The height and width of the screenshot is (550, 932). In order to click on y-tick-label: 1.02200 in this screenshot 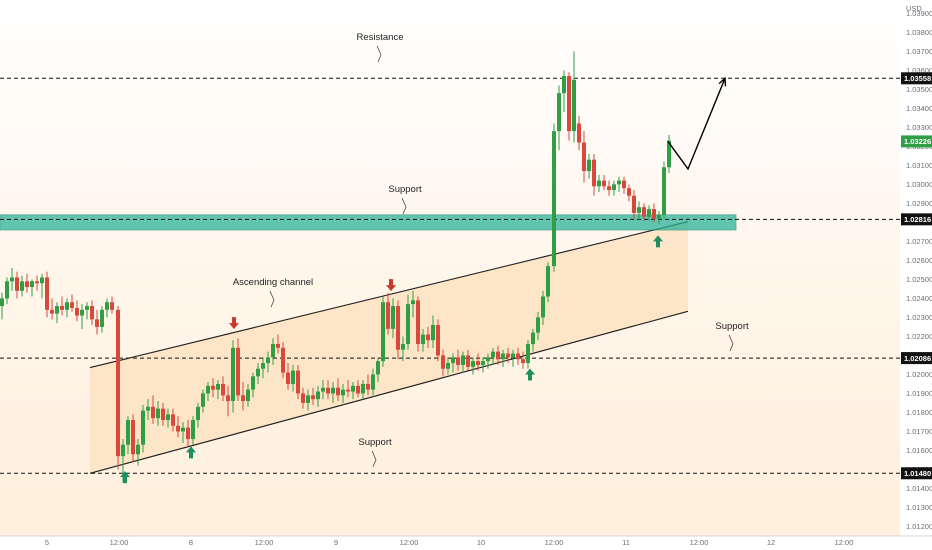, I will do `click(919, 336)`.